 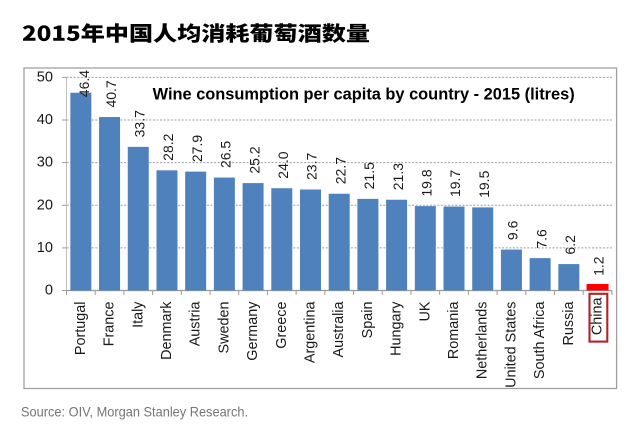 What do you see at coordinates (598, 317) in the screenshot?
I see `svg-text: China` at bounding box center [598, 317].